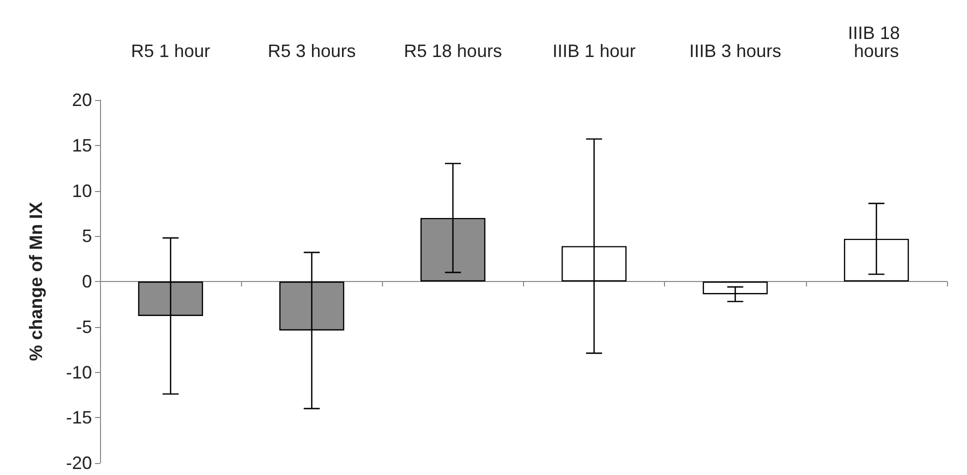 This screenshot has width=967, height=475. I want to click on x-tick-label: R5 18 hours, so click(453, 51).